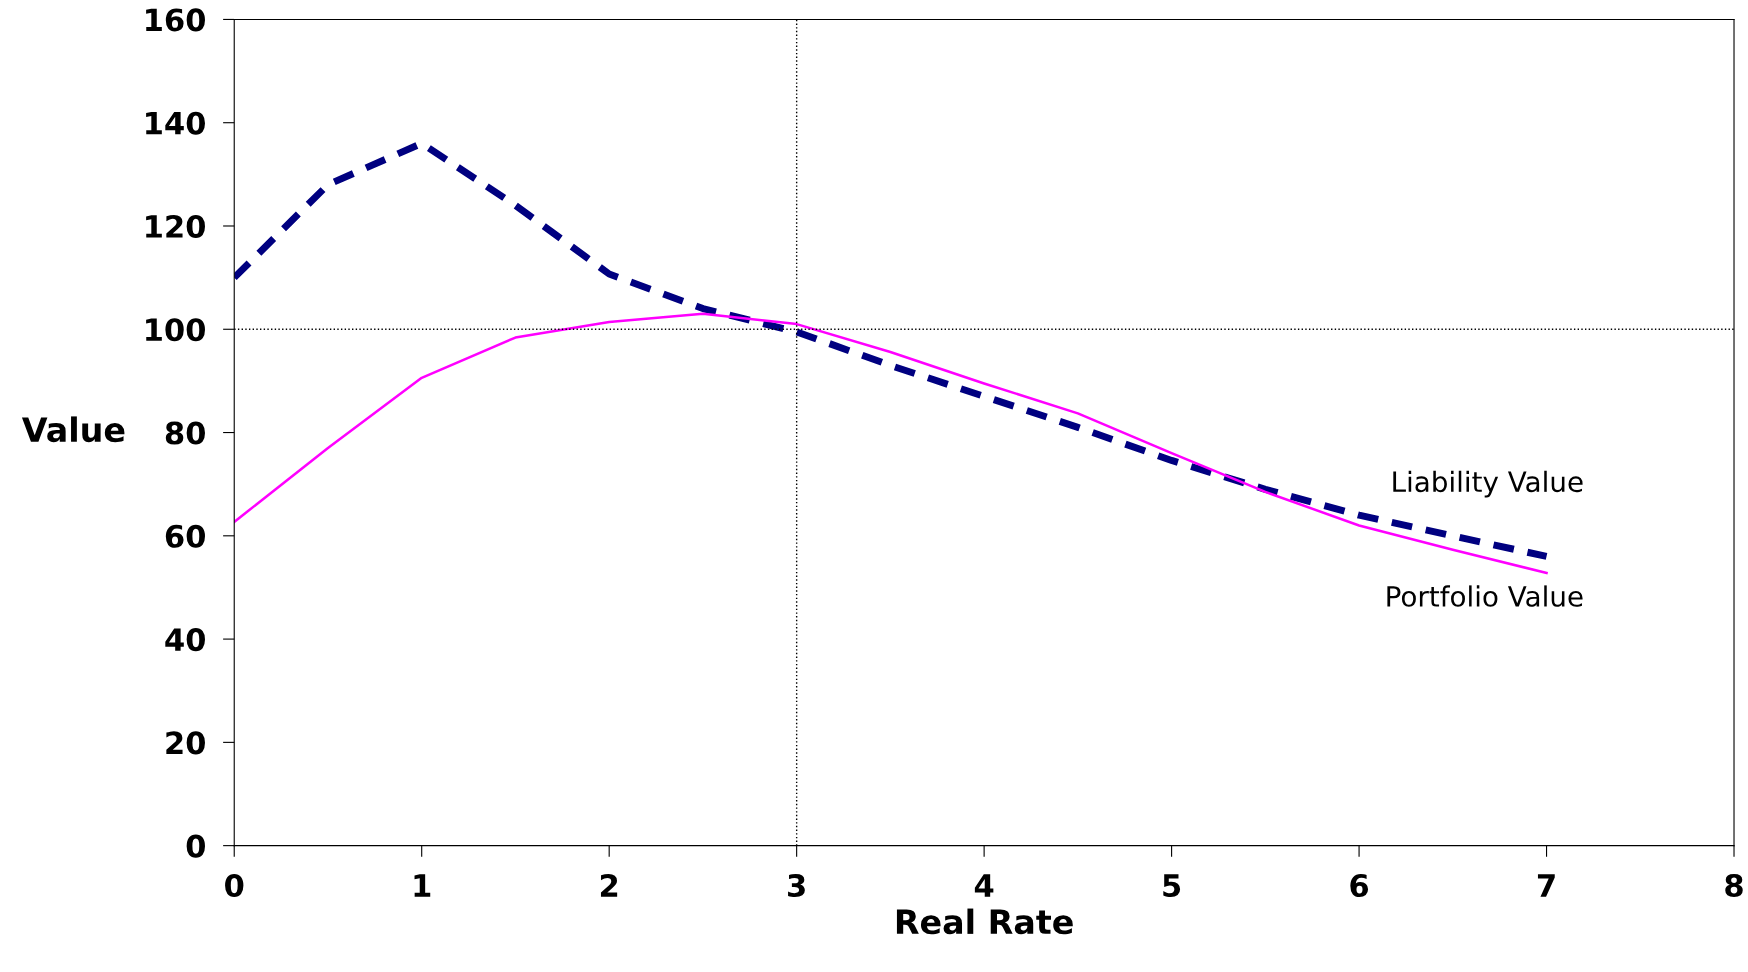 This screenshot has width=1748, height=972. What do you see at coordinates (984, 885) in the screenshot?
I see `x-tick-label: 4` at bounding box center [984, 885].